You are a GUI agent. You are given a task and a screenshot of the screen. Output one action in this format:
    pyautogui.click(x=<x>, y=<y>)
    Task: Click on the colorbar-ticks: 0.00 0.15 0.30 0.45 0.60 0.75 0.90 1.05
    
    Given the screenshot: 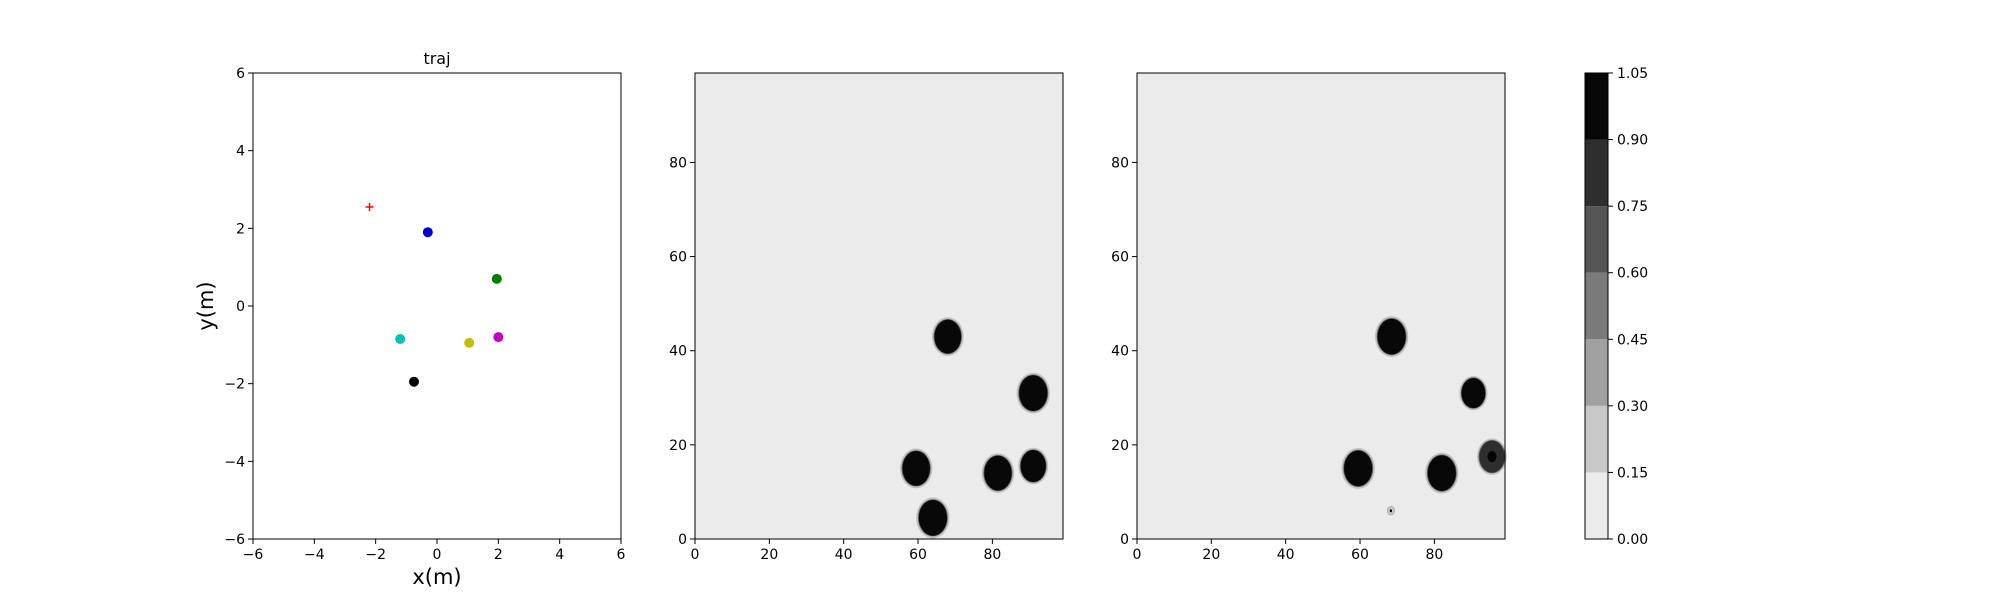 What is the action you would take?
    pyautogui.click(x=1628, y=307)
    